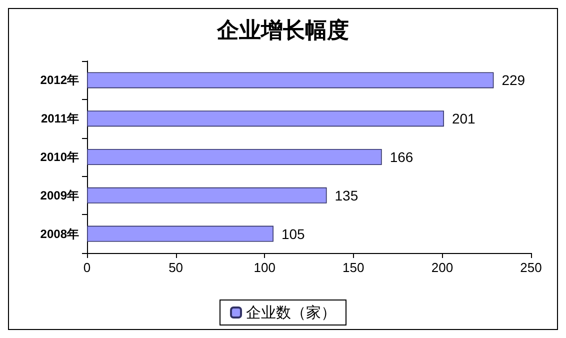 This screenshot has width=566, height=338. What do you see at coordinates (402, 157) in the screenshot?
I see `data-label: 166` at bounding box center [402, 157].